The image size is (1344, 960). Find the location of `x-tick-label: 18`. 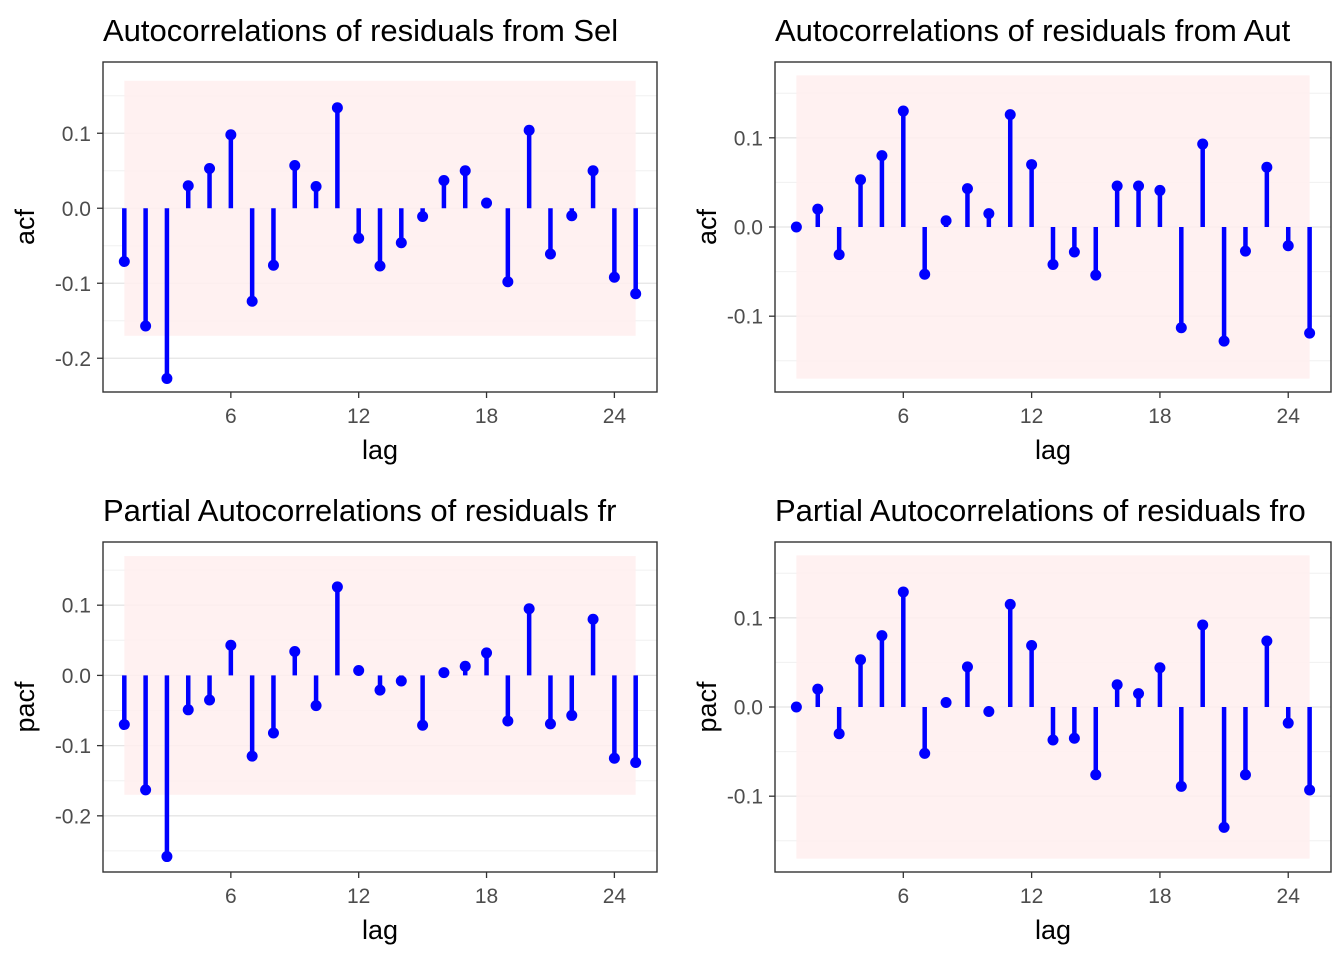

x-tick-label: 18 is located at coordinates (1159, 896).